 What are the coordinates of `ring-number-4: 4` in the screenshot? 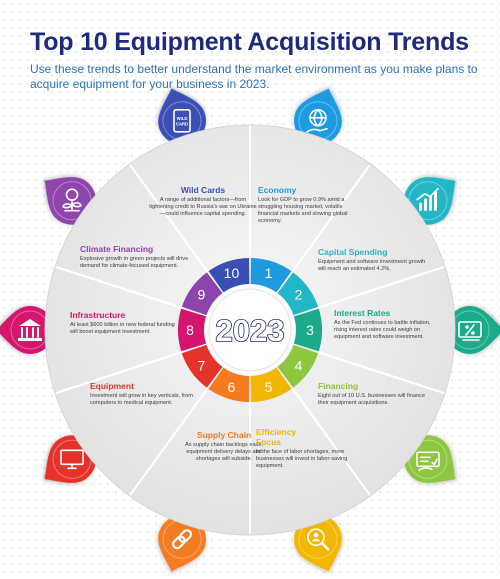 It's located at (299, 365).